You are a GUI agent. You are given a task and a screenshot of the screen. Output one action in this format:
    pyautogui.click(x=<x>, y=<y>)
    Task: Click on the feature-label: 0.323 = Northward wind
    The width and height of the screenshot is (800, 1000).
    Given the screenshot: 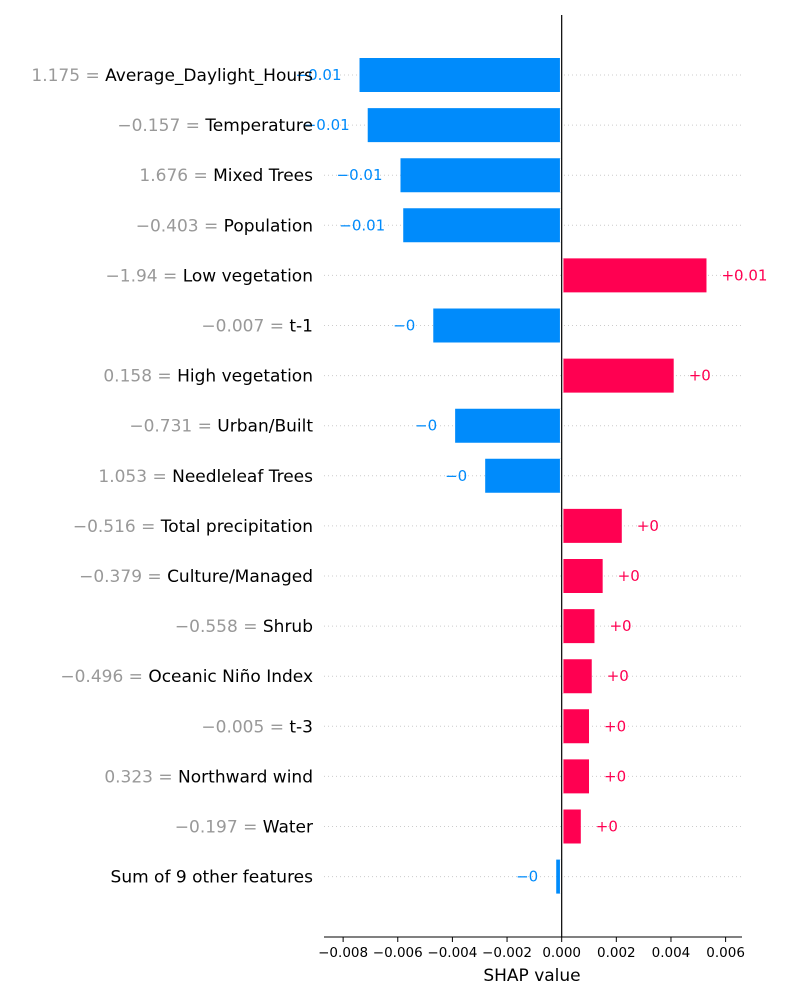 What is the action you would take?
    pyautogui.click(x=208, y=777)
    